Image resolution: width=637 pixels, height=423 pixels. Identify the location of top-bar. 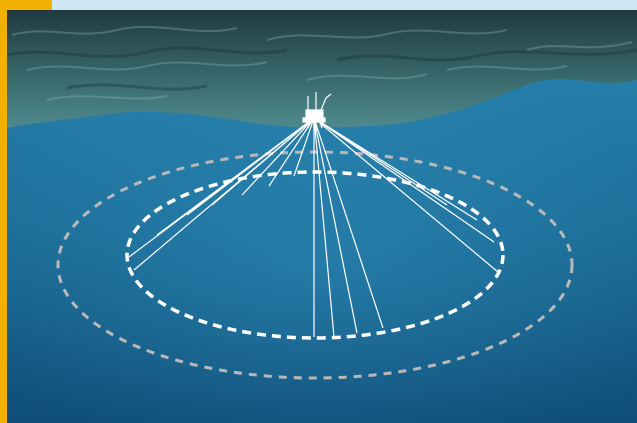
(318, 5).